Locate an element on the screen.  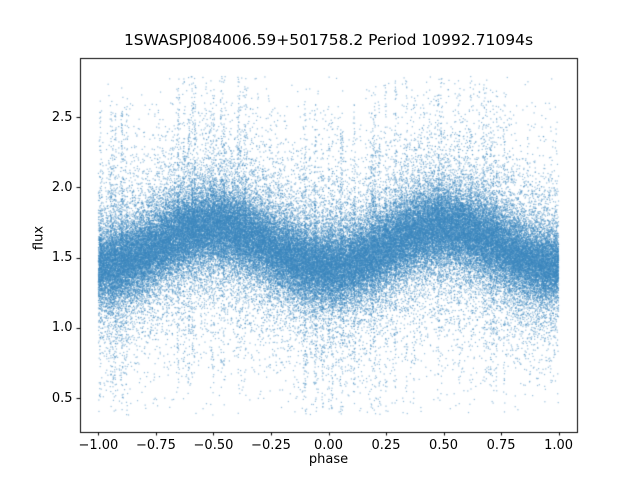
y-tick-label: 2.5 is located at coordinates (62, 117).